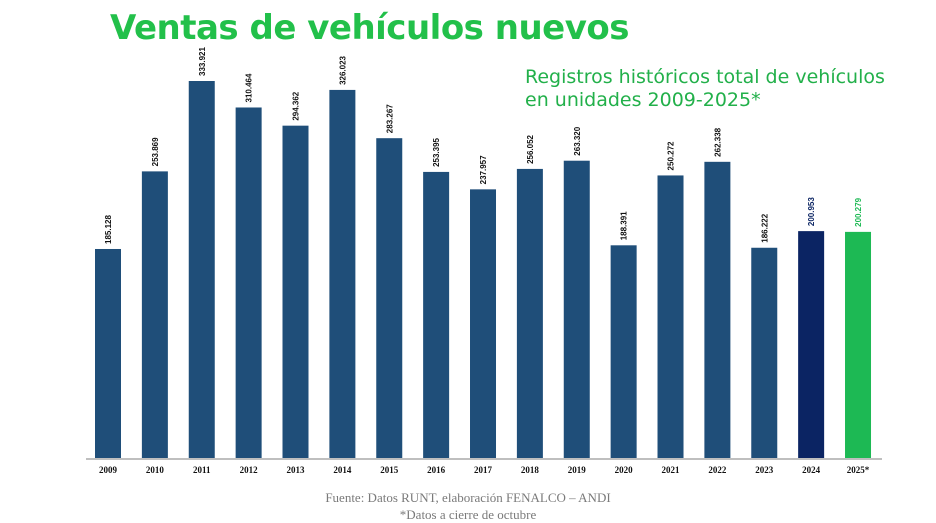 The image size is (936, 523). I want to click on data-label-2023: 186.222, so click(764, 227).